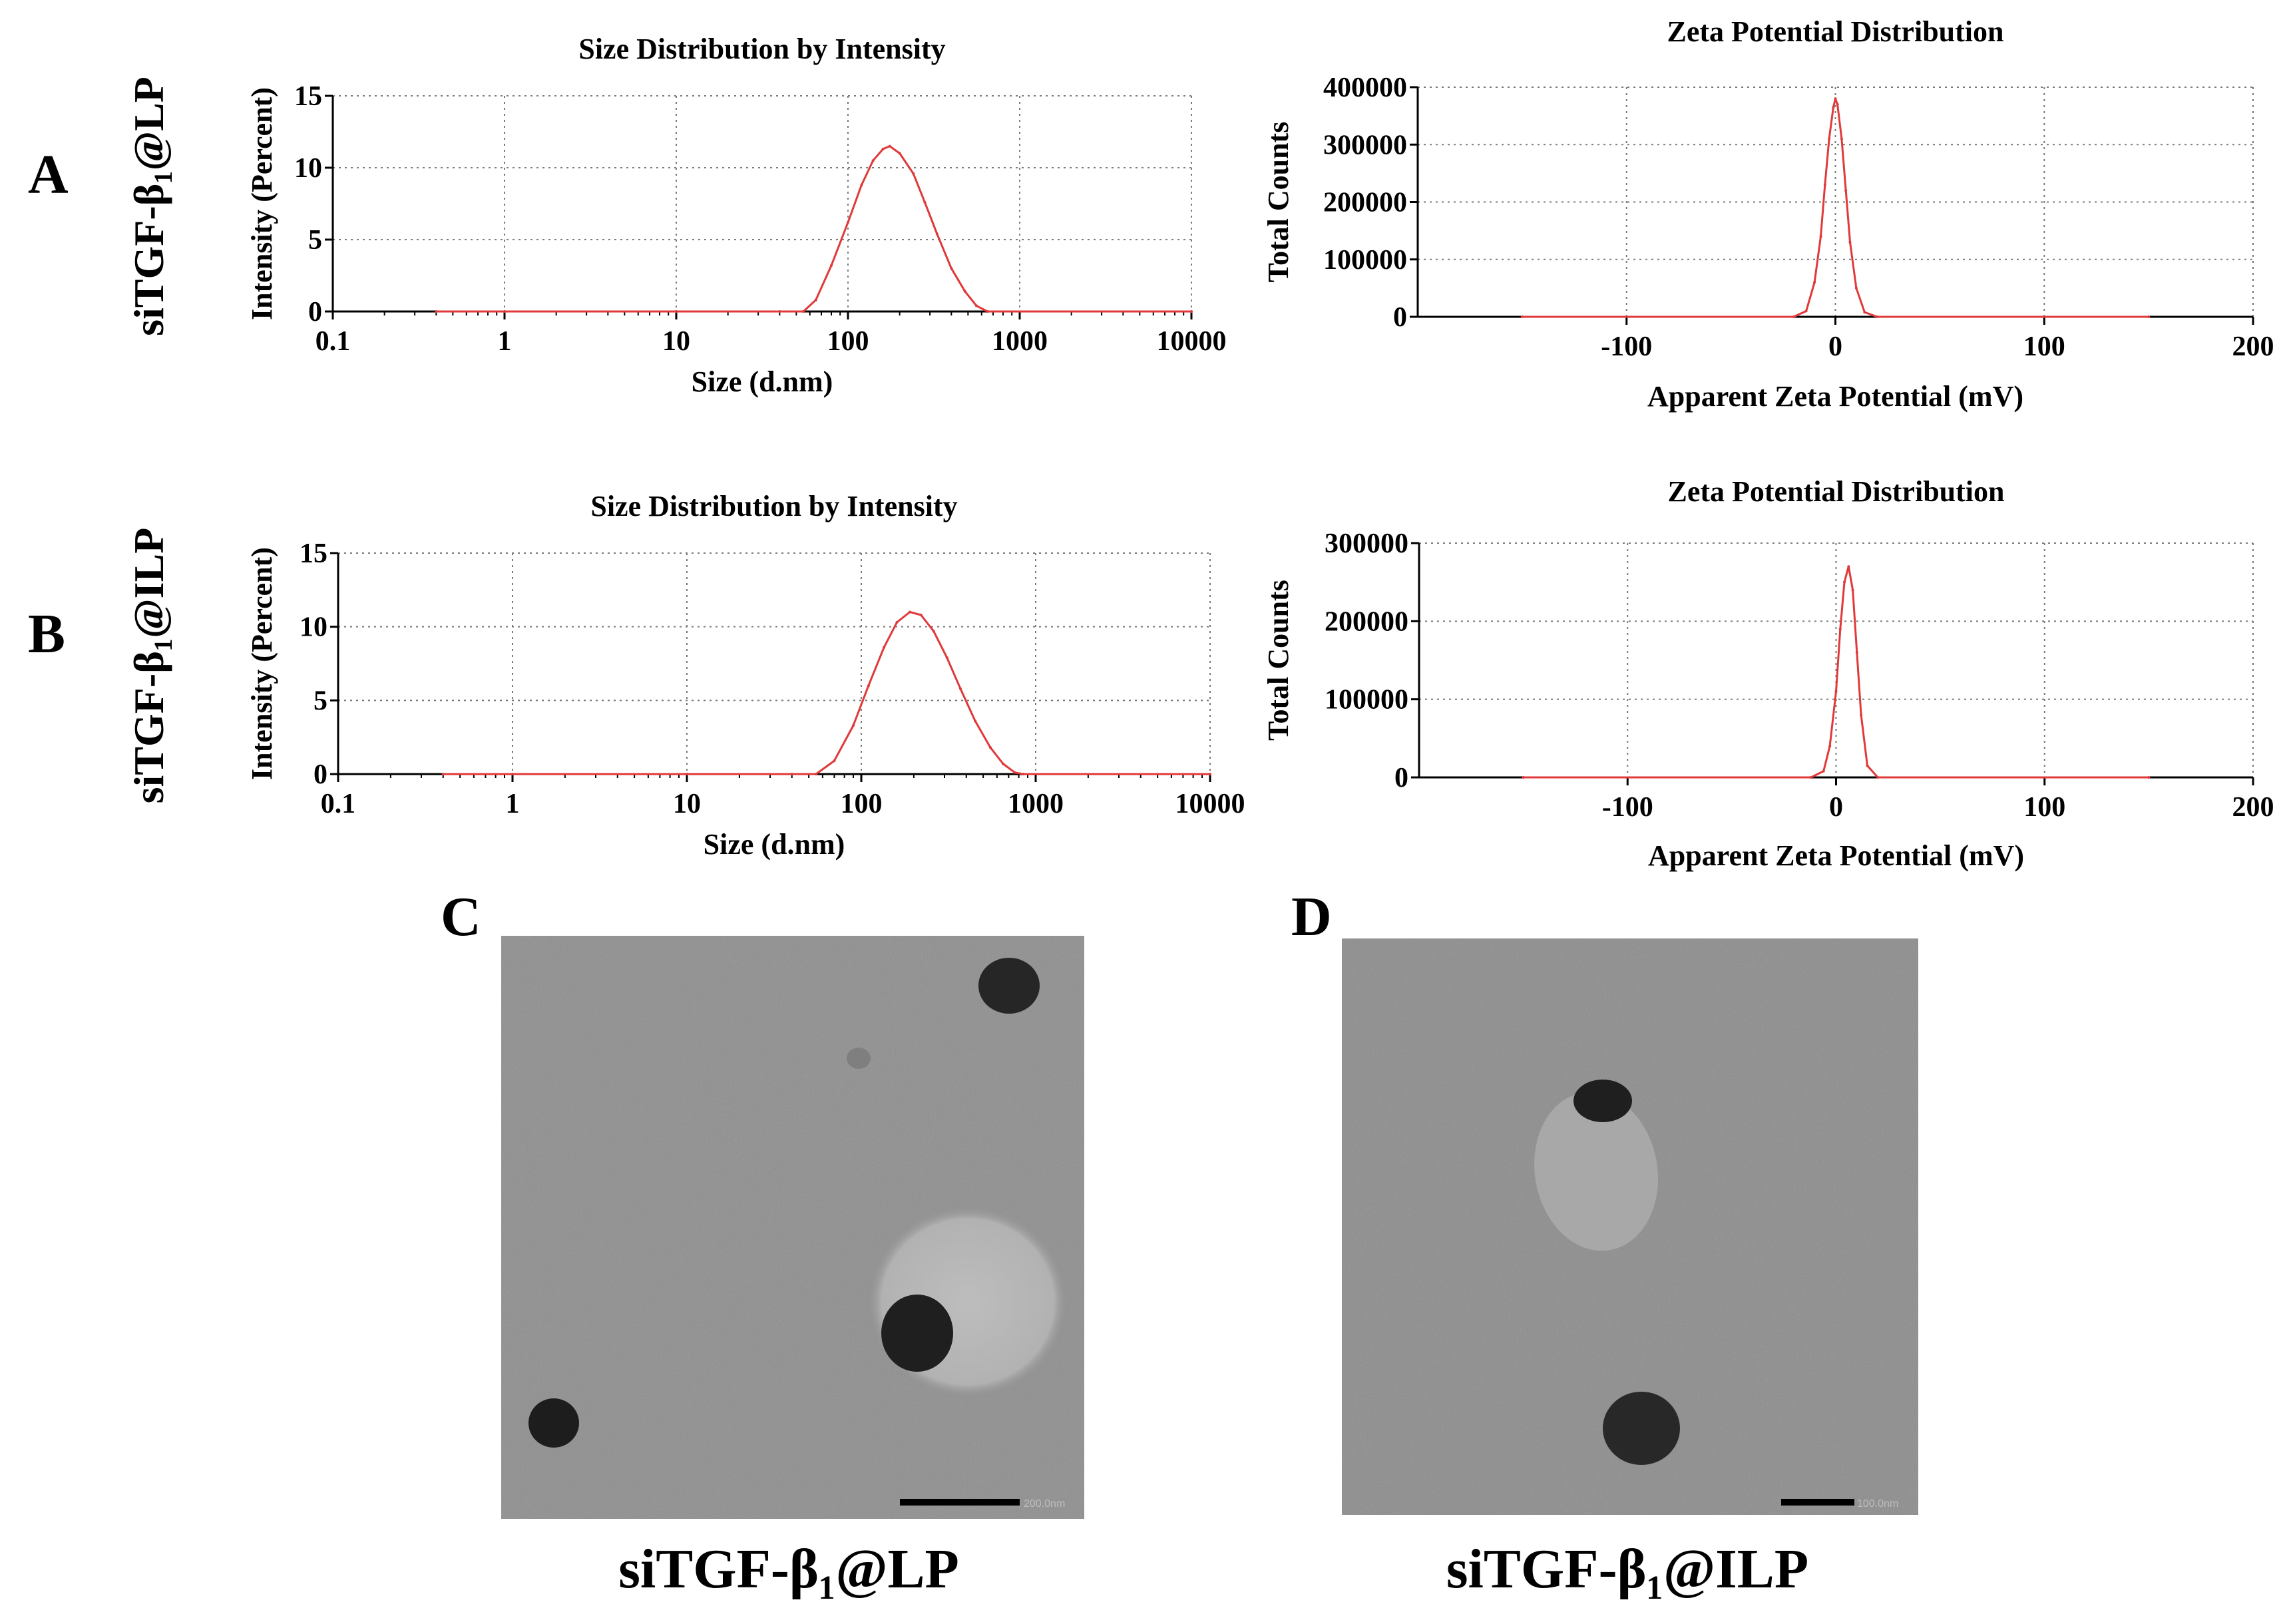  I want to click on scale-bar, so click(1818, 1503).